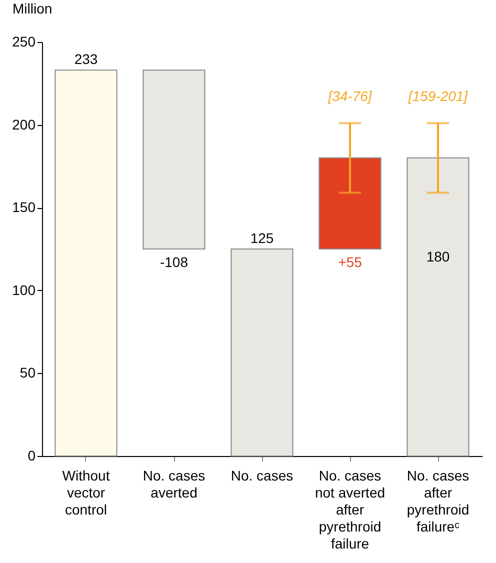 The image size is (496, 563). Describe the element at coordinates (24, 124) in the screenshot. I see `y-tick-label: 200` at that location.